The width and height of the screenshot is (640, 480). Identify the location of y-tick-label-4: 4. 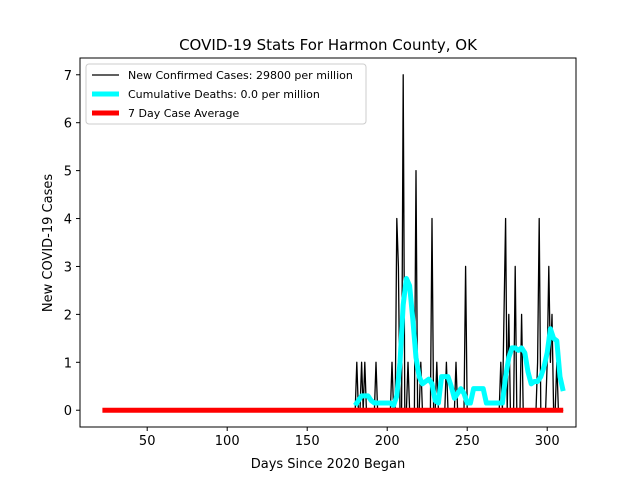
(68, 220).